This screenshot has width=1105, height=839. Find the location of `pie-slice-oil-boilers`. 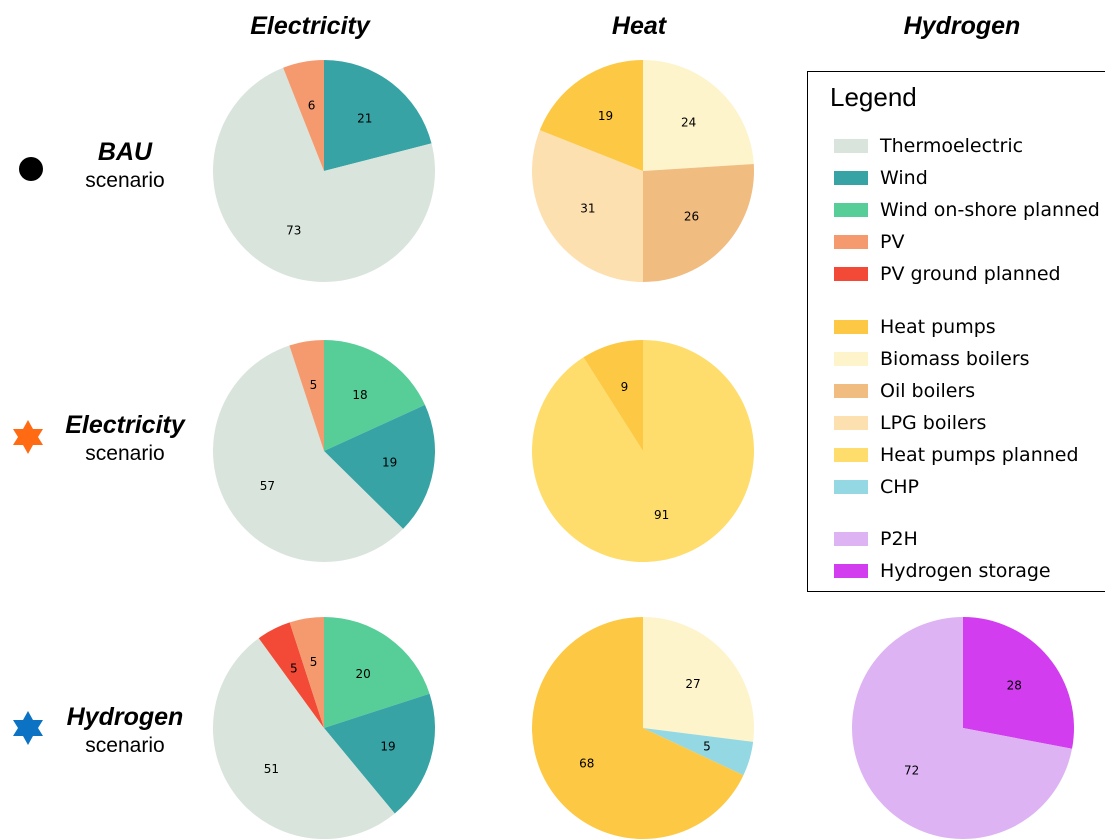

pie-slice-oil-boilers is located at coordinates (698, 223).